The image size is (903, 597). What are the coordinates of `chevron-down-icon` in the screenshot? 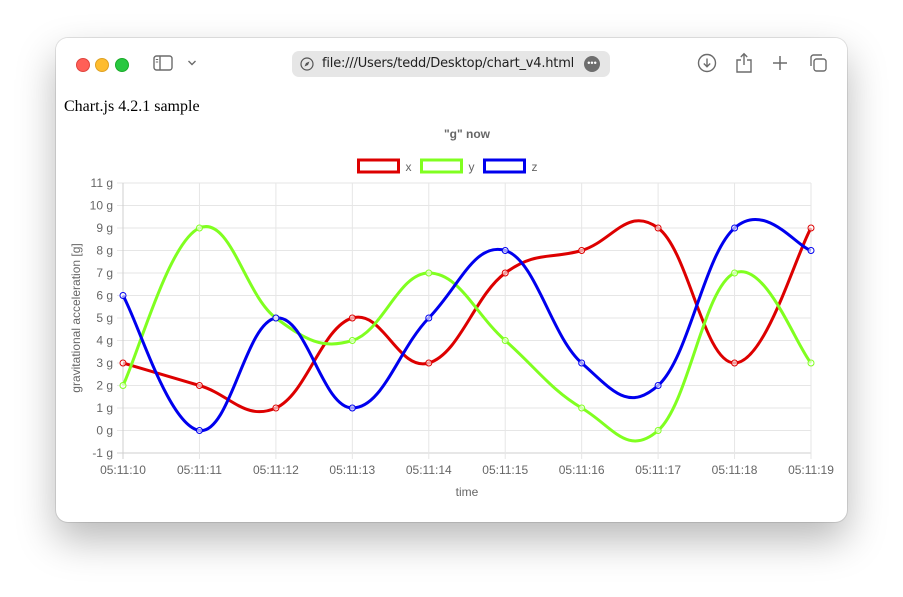 It's located at (192, 63).